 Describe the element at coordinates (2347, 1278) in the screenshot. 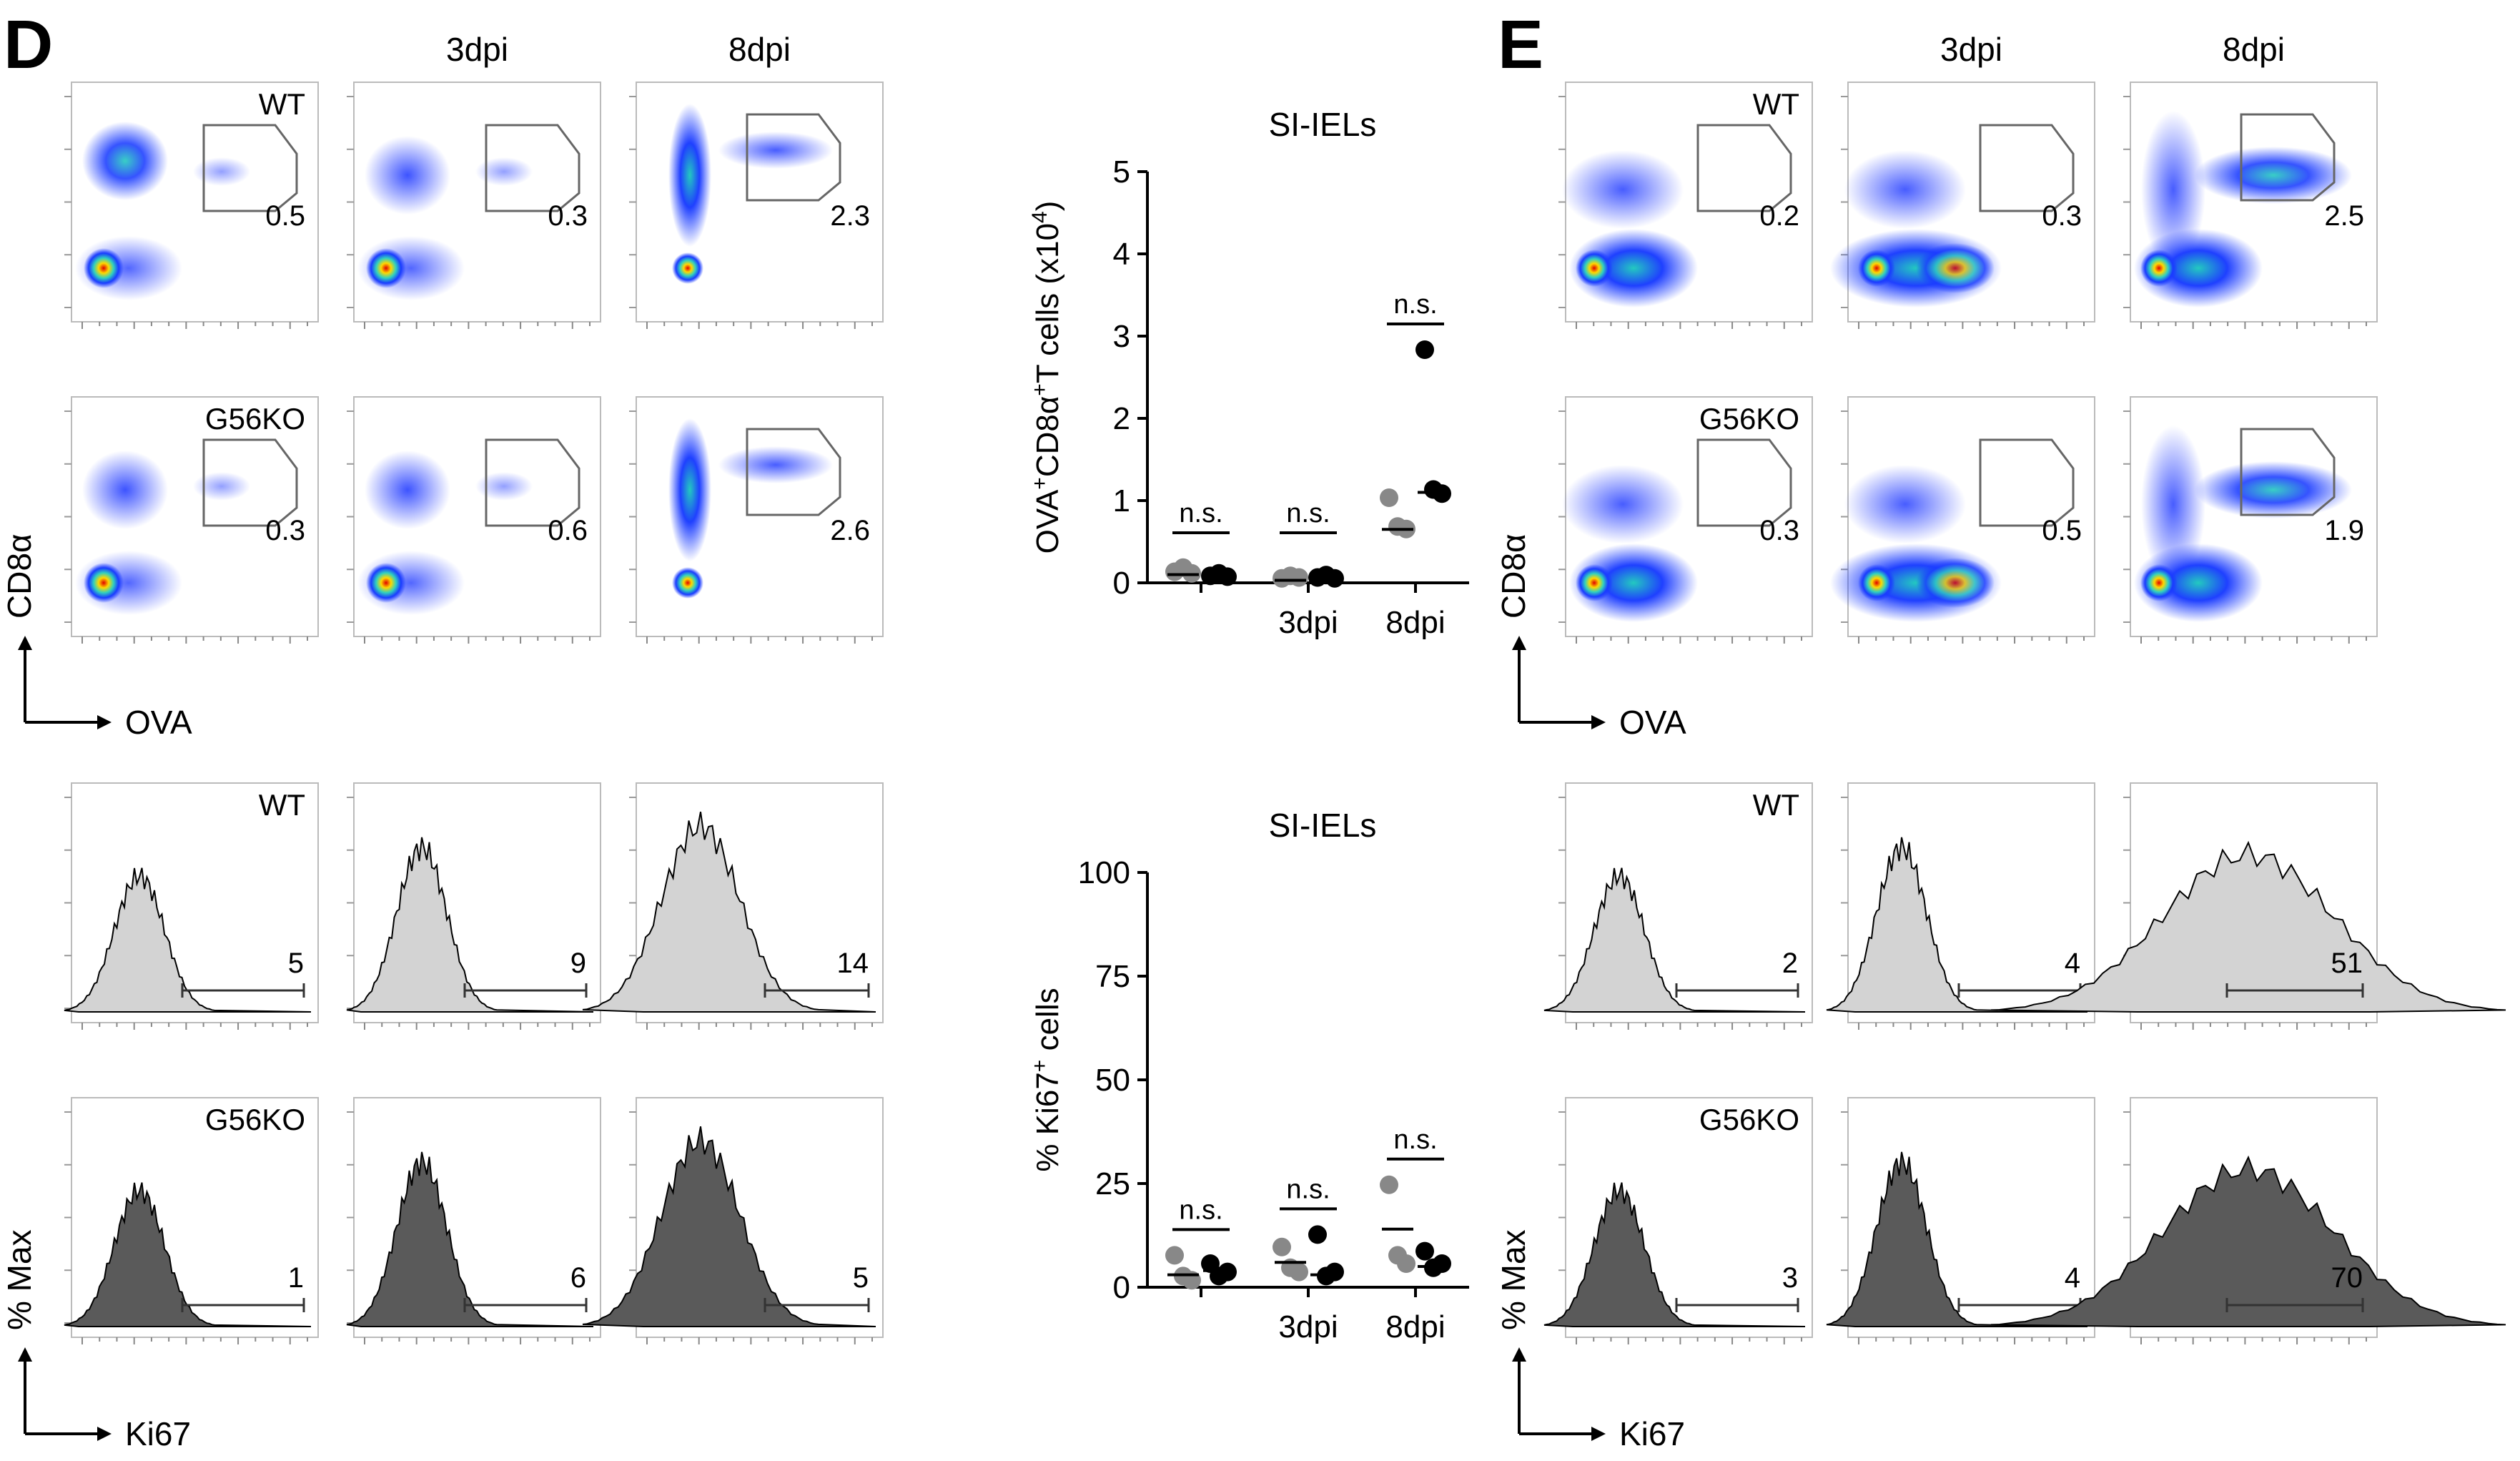

I see `ki67-gate-percentage: 70` at that location.